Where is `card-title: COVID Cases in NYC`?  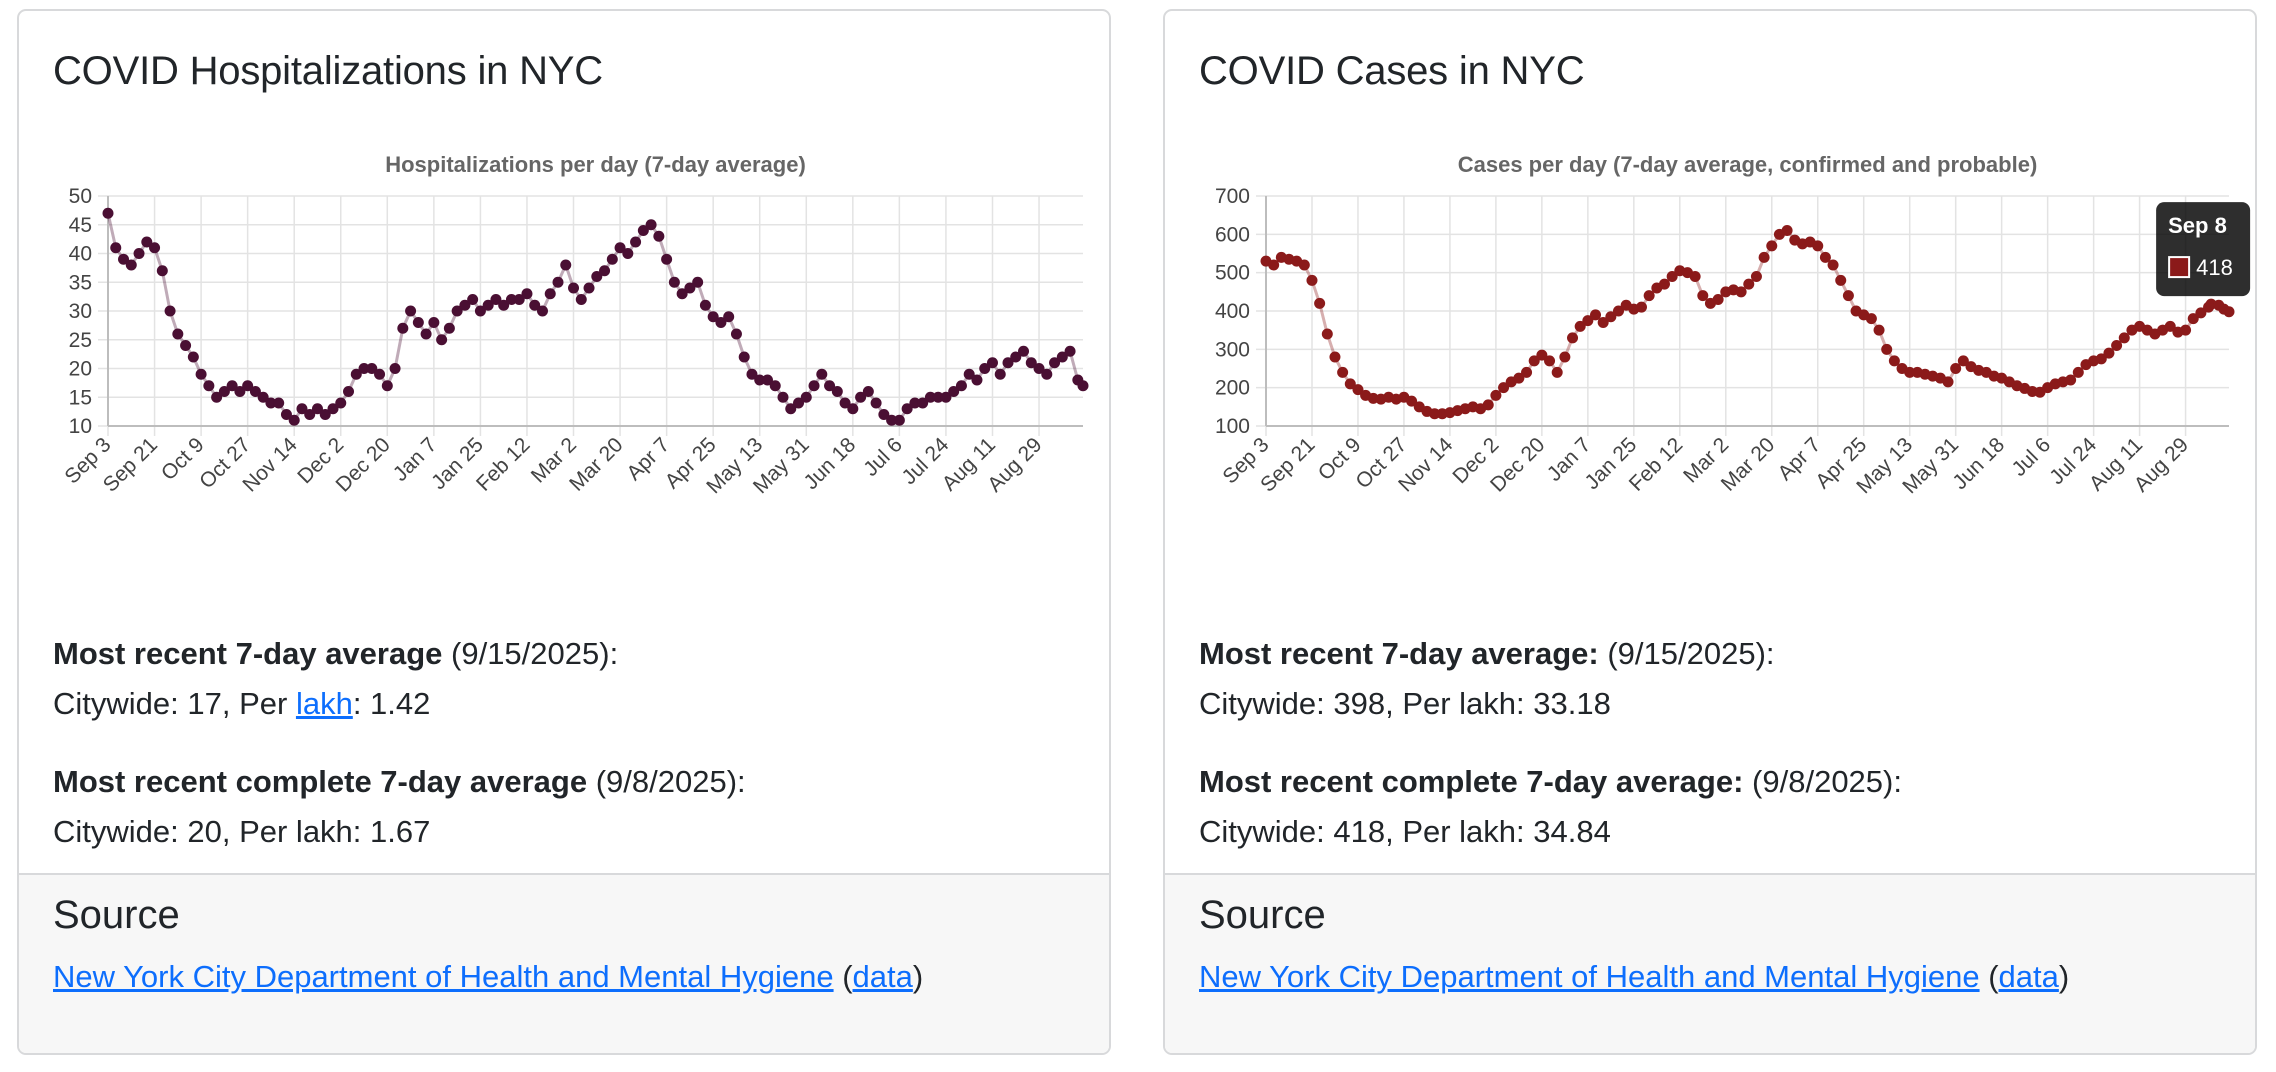
card-title: COVID Cases in NYC is located at coordinates (1392, 71).